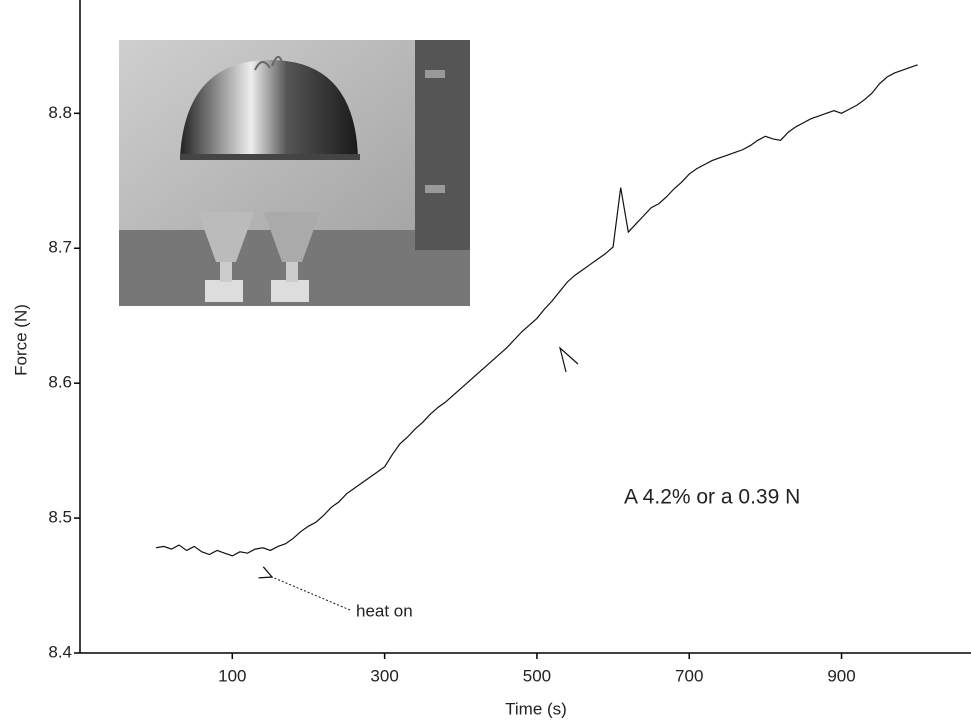 The image size is (971, 728). What do you see at coordinates (712, 497) in the screenshot?
I see `annotation: A 4.2% or a 0.39 N` at bounding box center [712, 497].